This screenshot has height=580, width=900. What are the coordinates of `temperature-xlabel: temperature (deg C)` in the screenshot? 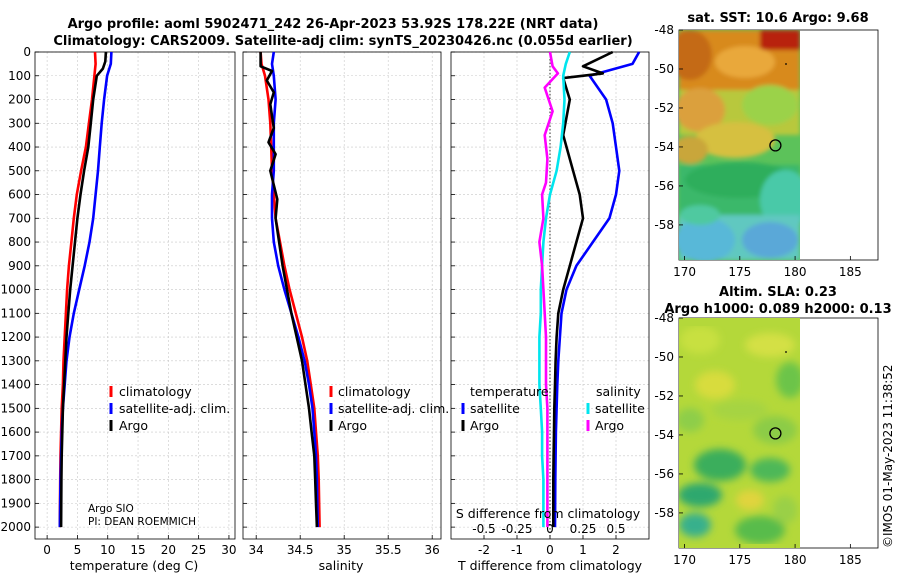 It's located at (134, 565).